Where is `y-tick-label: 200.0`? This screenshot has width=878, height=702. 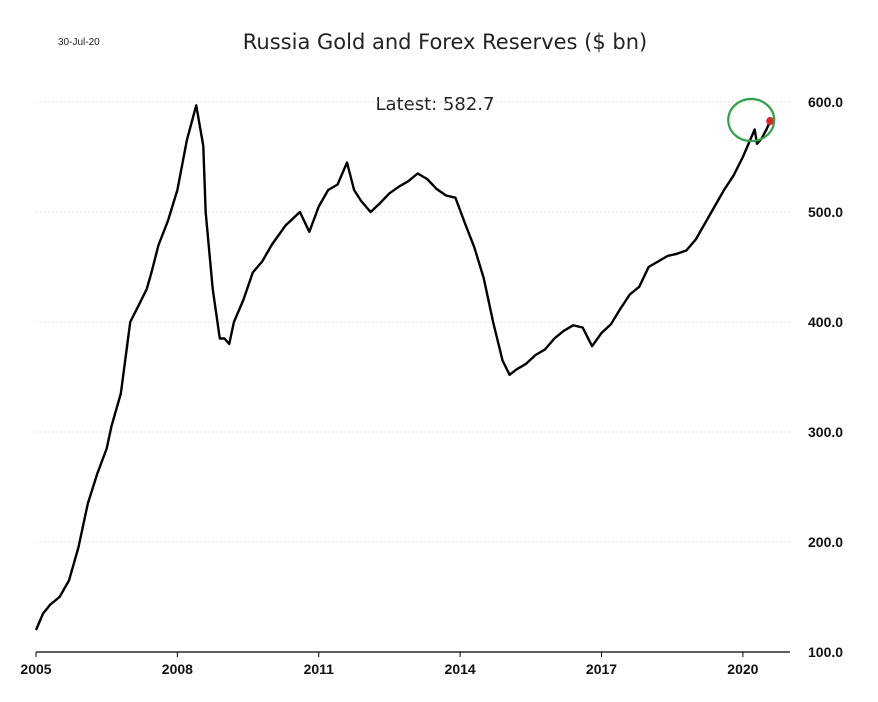 y-tick-label: 200.0 is located at coordinates (825, 542).